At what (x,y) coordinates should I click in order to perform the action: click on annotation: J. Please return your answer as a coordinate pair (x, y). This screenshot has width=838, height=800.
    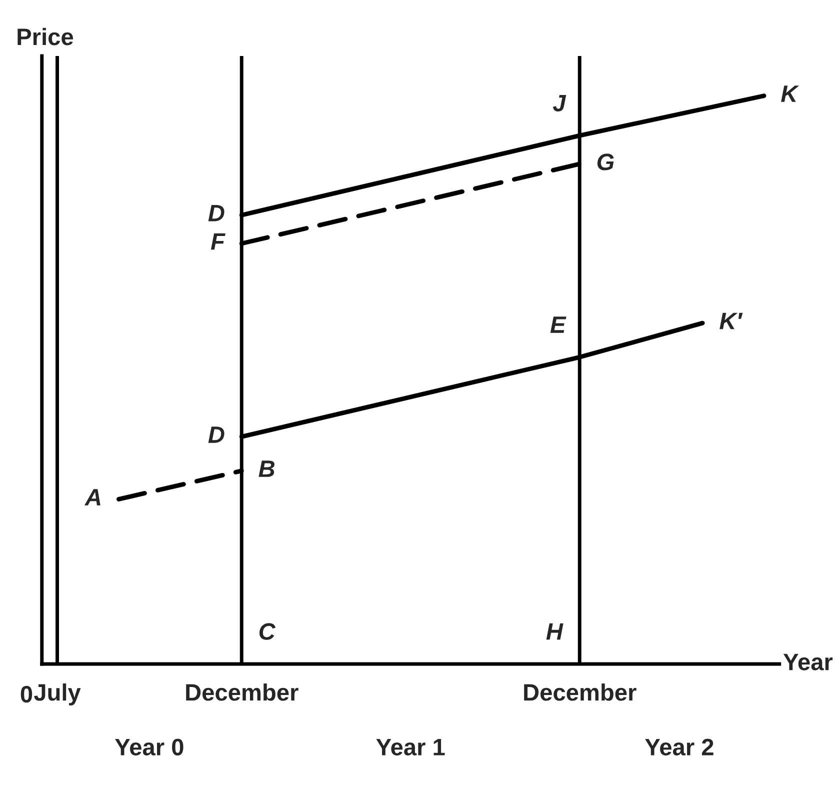
    Looking at the image, I should click on (559, 103).